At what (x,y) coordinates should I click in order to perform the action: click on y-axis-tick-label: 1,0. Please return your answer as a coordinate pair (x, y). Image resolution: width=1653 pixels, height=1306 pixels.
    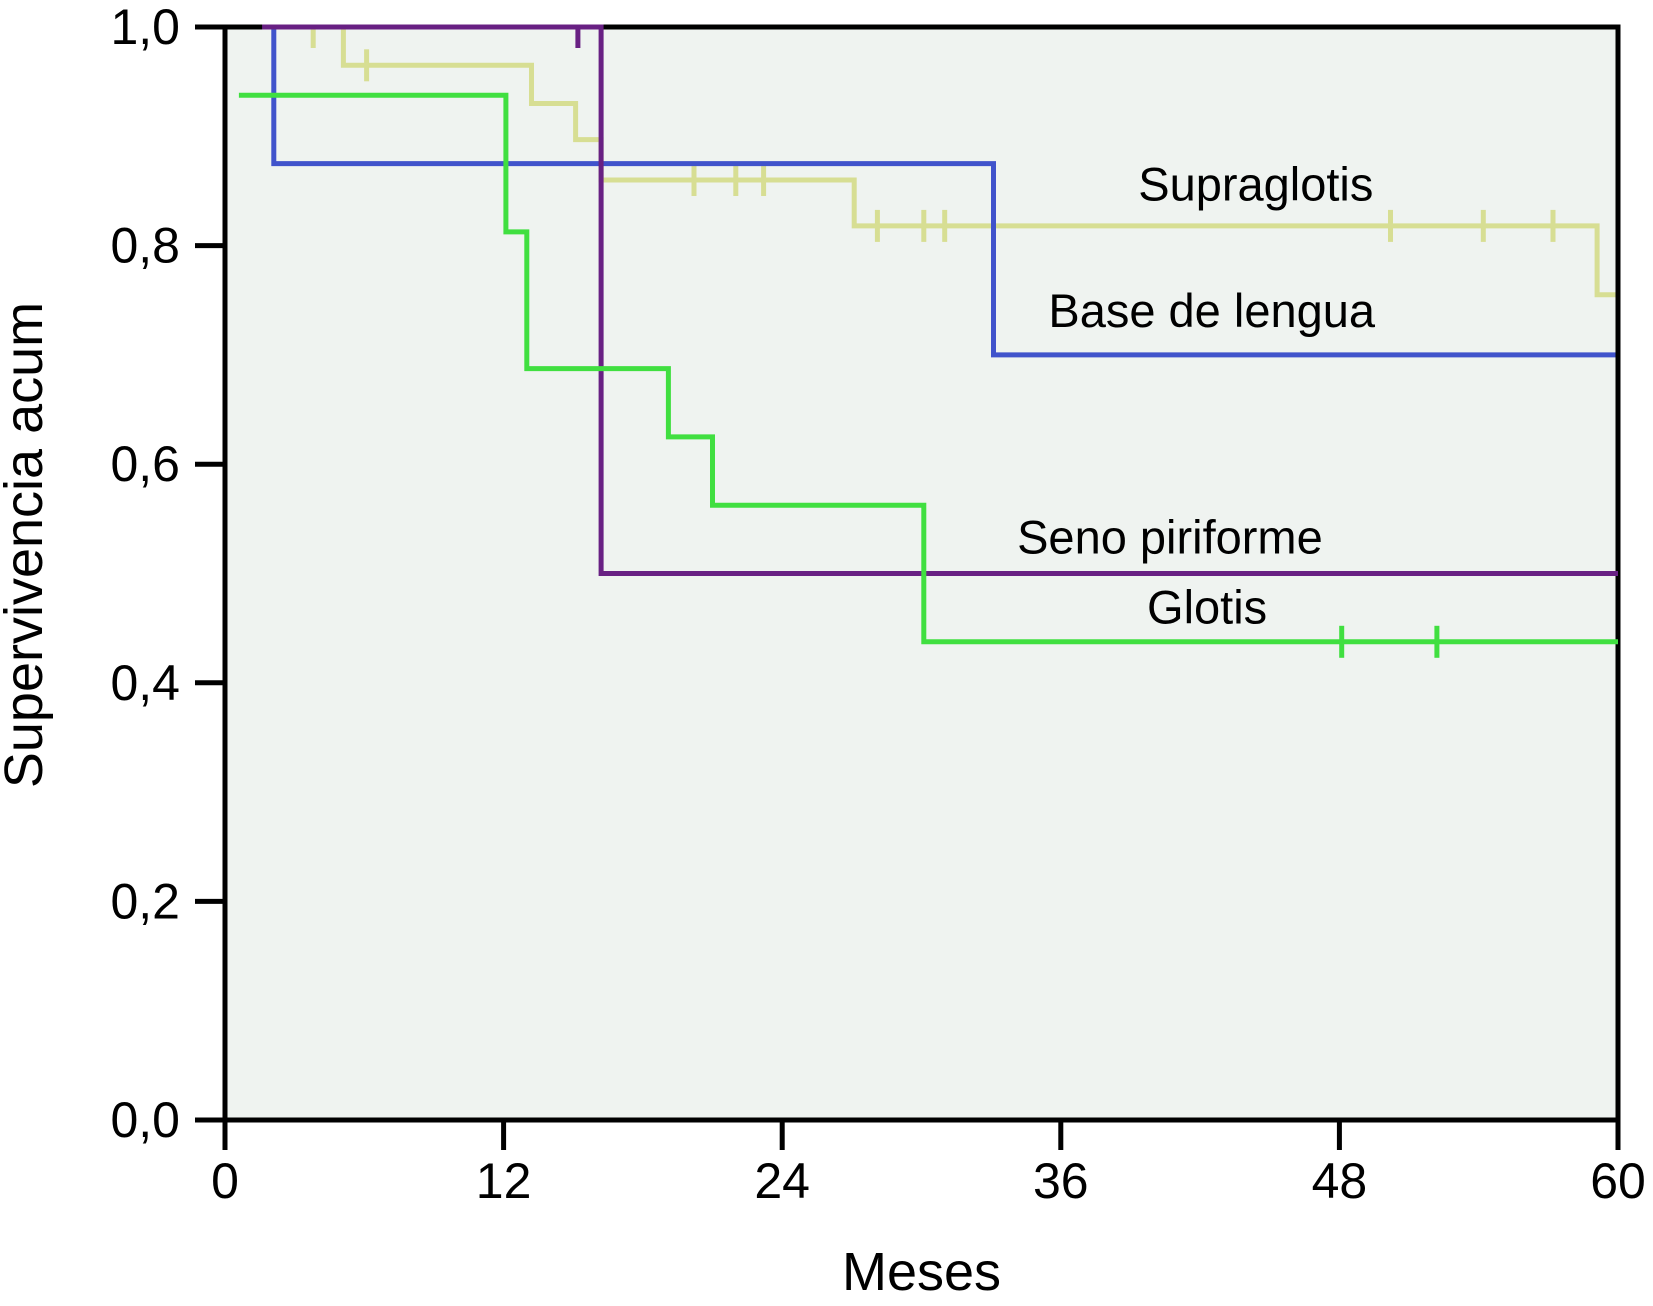
    Looking at the image, I should click on (145, 27).